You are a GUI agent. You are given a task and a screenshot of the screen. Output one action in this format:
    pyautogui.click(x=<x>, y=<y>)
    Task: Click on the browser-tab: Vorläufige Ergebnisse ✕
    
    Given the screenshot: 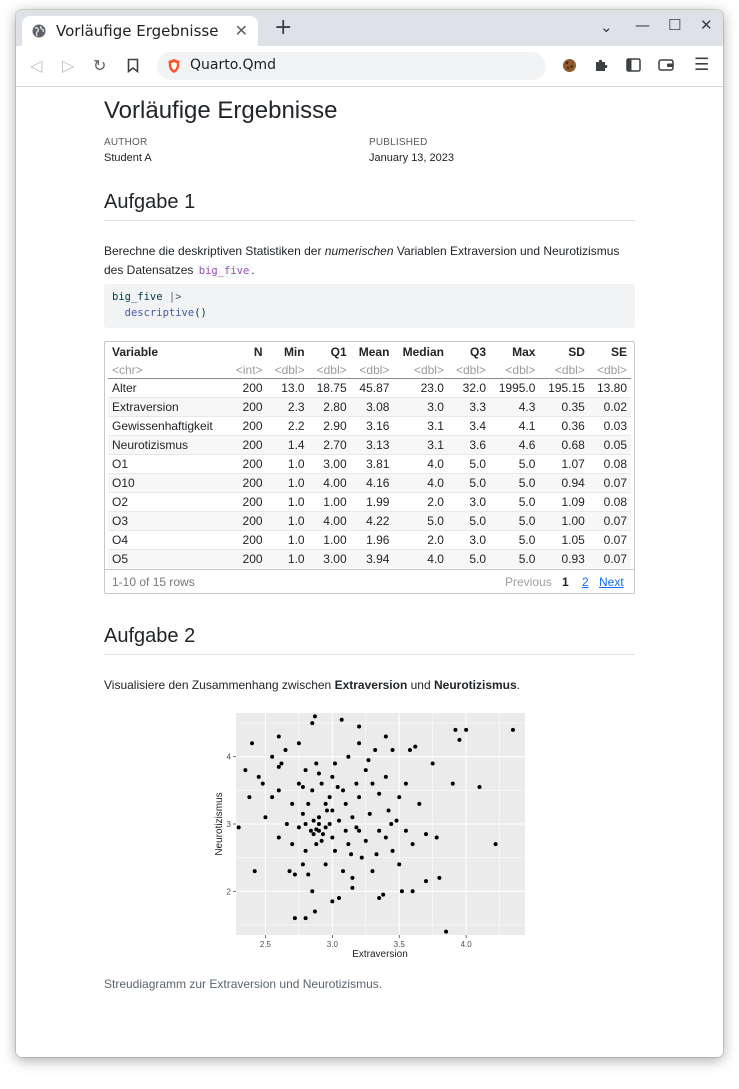 What is the action you would take?
    pyautogui.click(x=140, y=31)
    